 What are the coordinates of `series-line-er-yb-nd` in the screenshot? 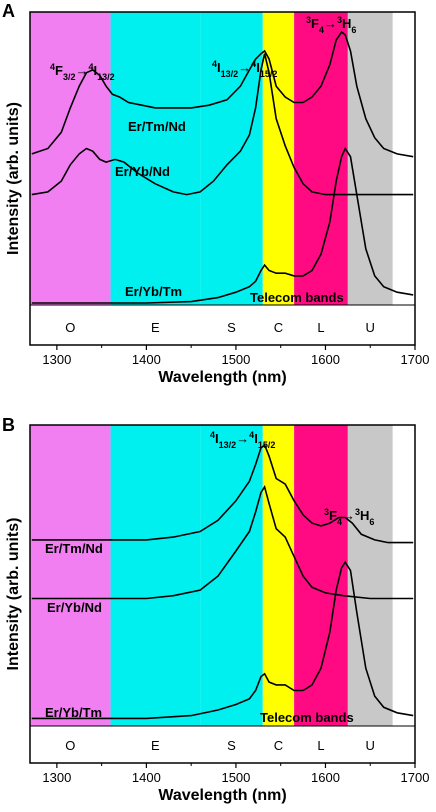 It's located at (222, 542).